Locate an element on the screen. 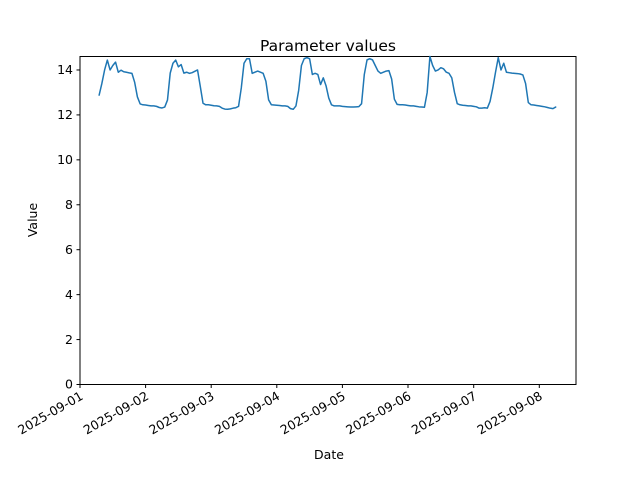  y-tick-label: 2 is located at coordinates (69, 339).